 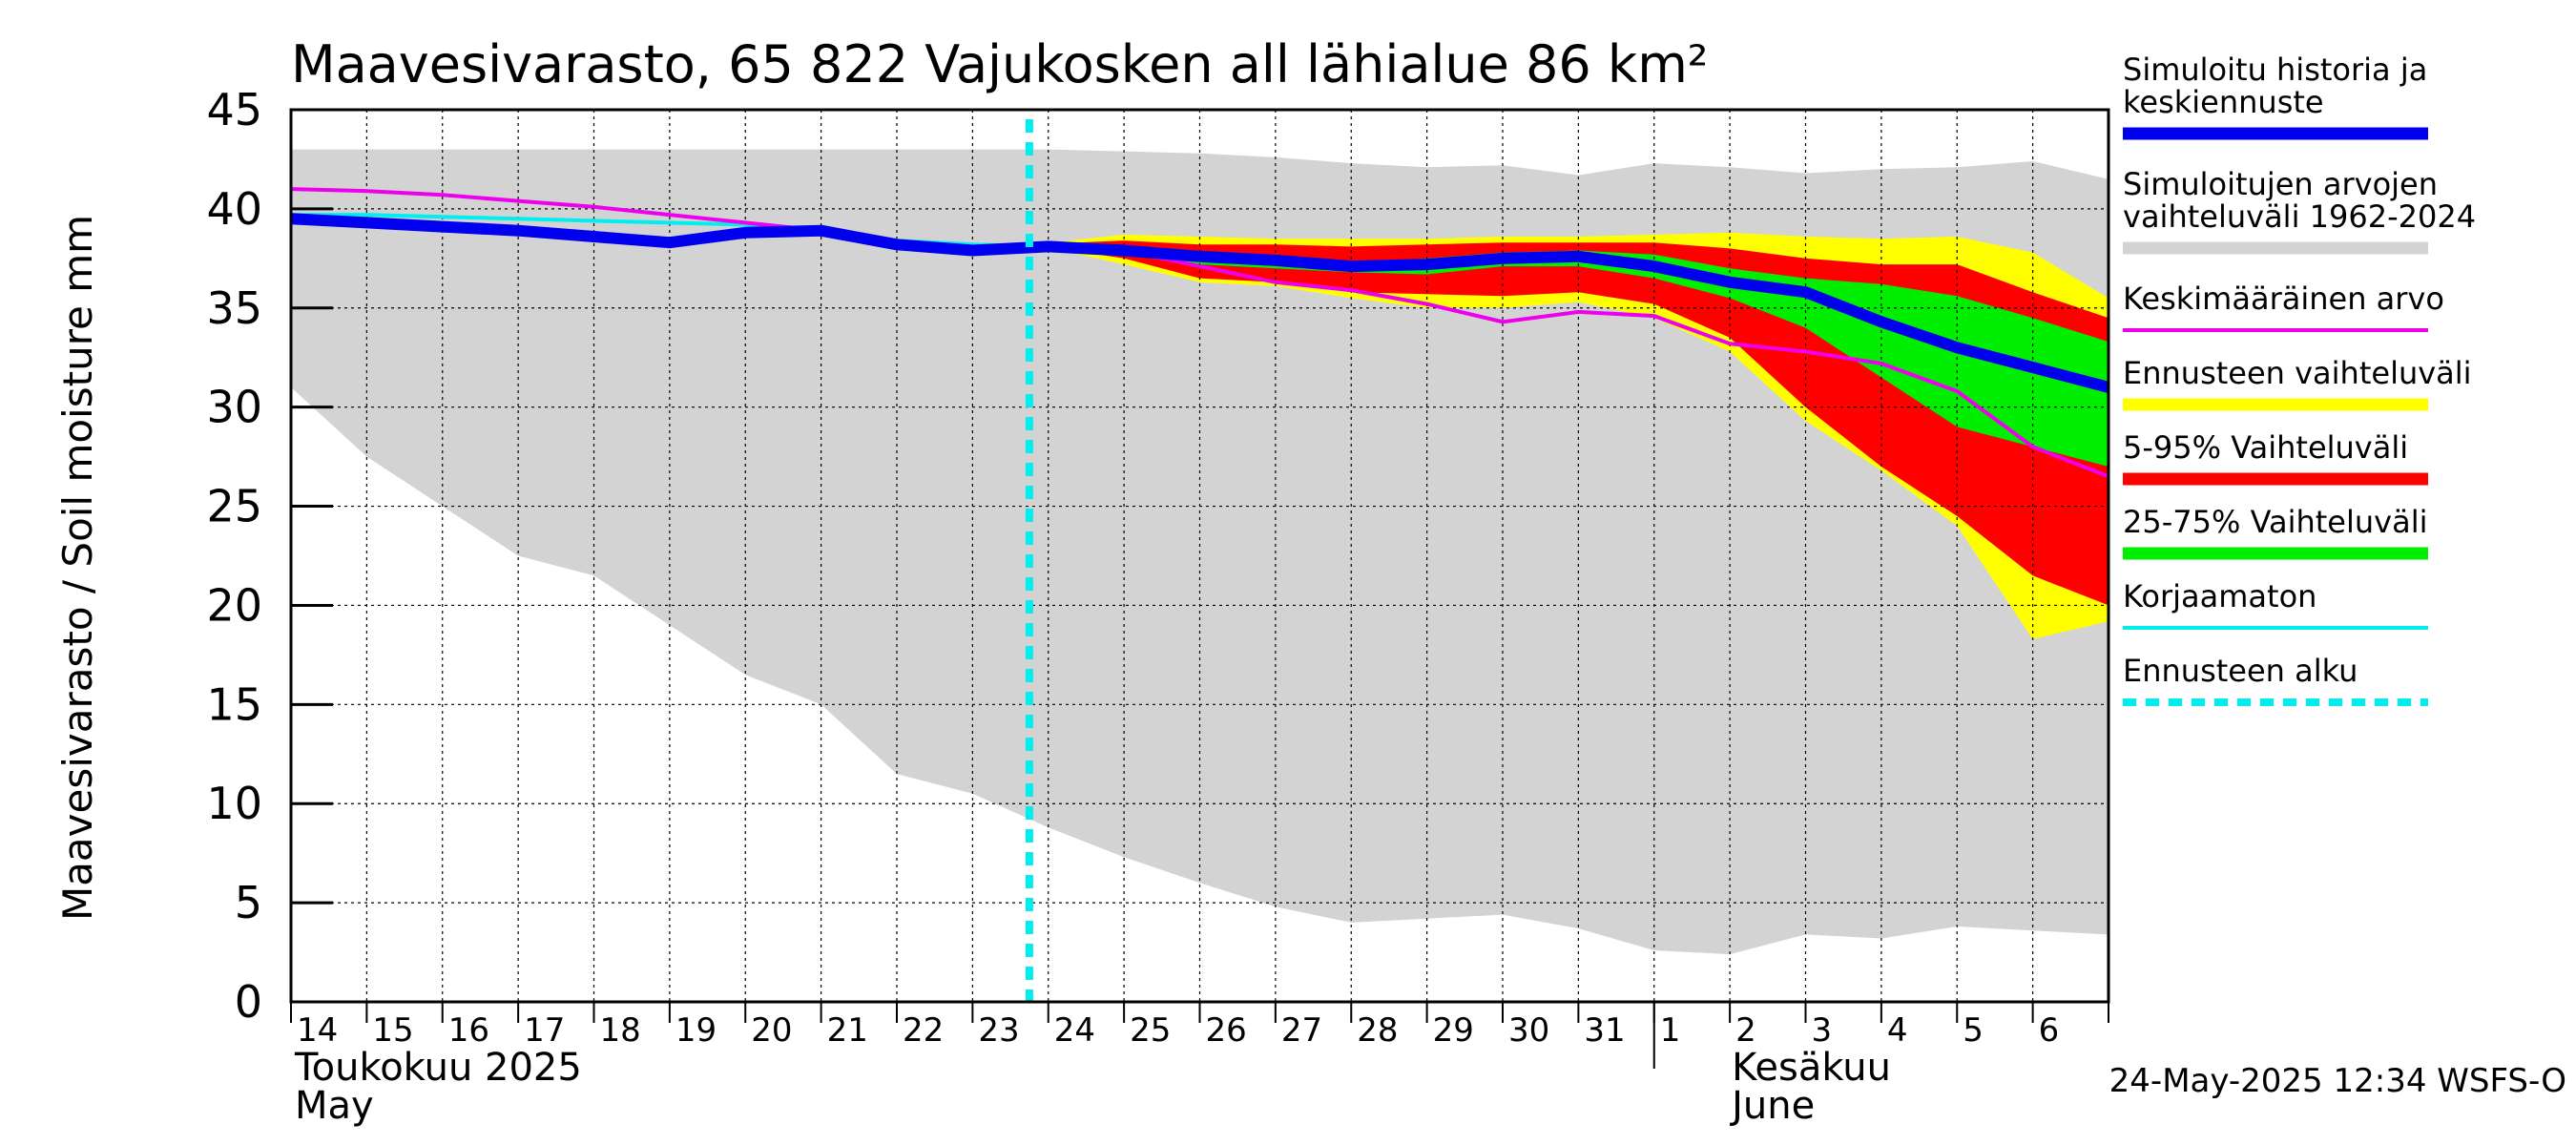 What do you see at coordinates (1528, 1030) in the screenshot?
I see `x-day-label: 30` at bounding box center [1528, 1030].